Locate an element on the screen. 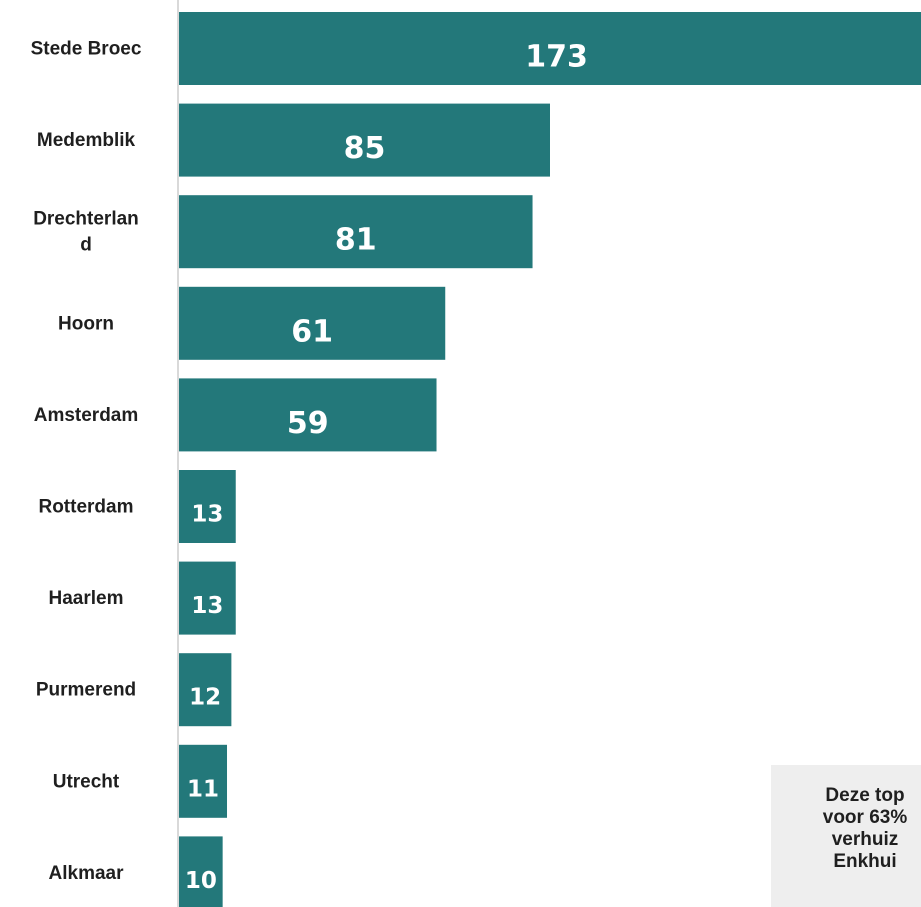  value-label: 173 is located at coordinates (556, 57).